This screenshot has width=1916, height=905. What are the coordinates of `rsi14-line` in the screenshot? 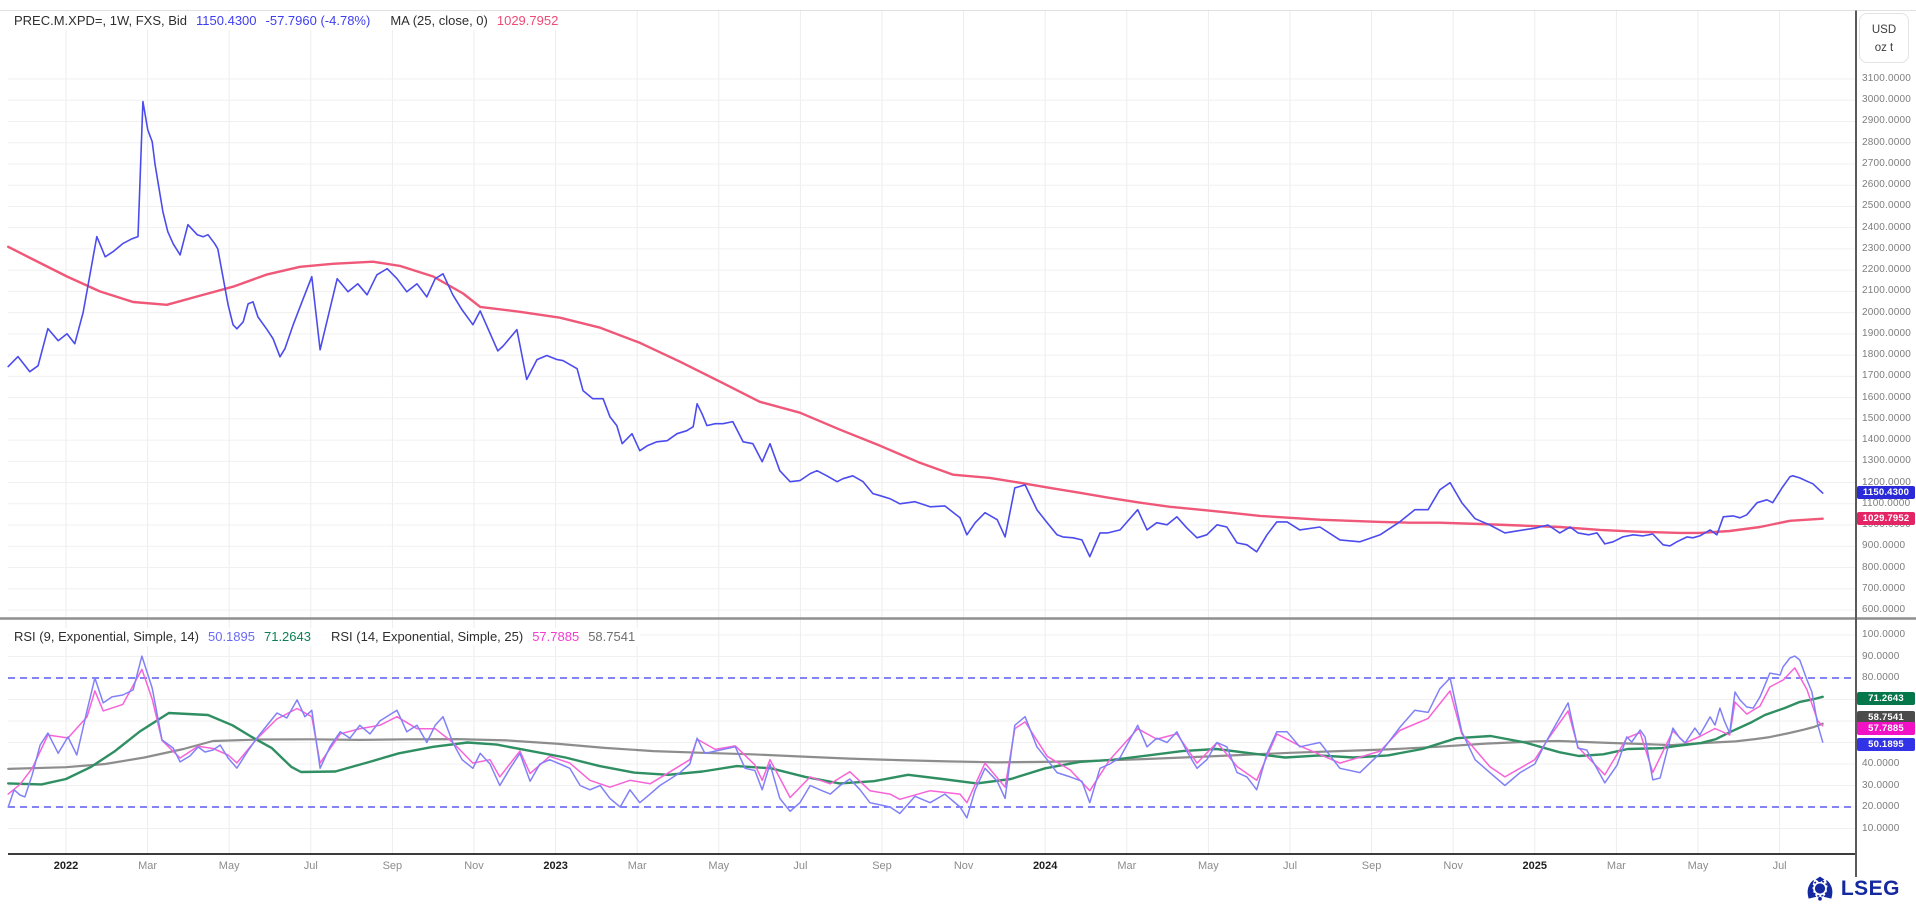 It's located at (915, 735).